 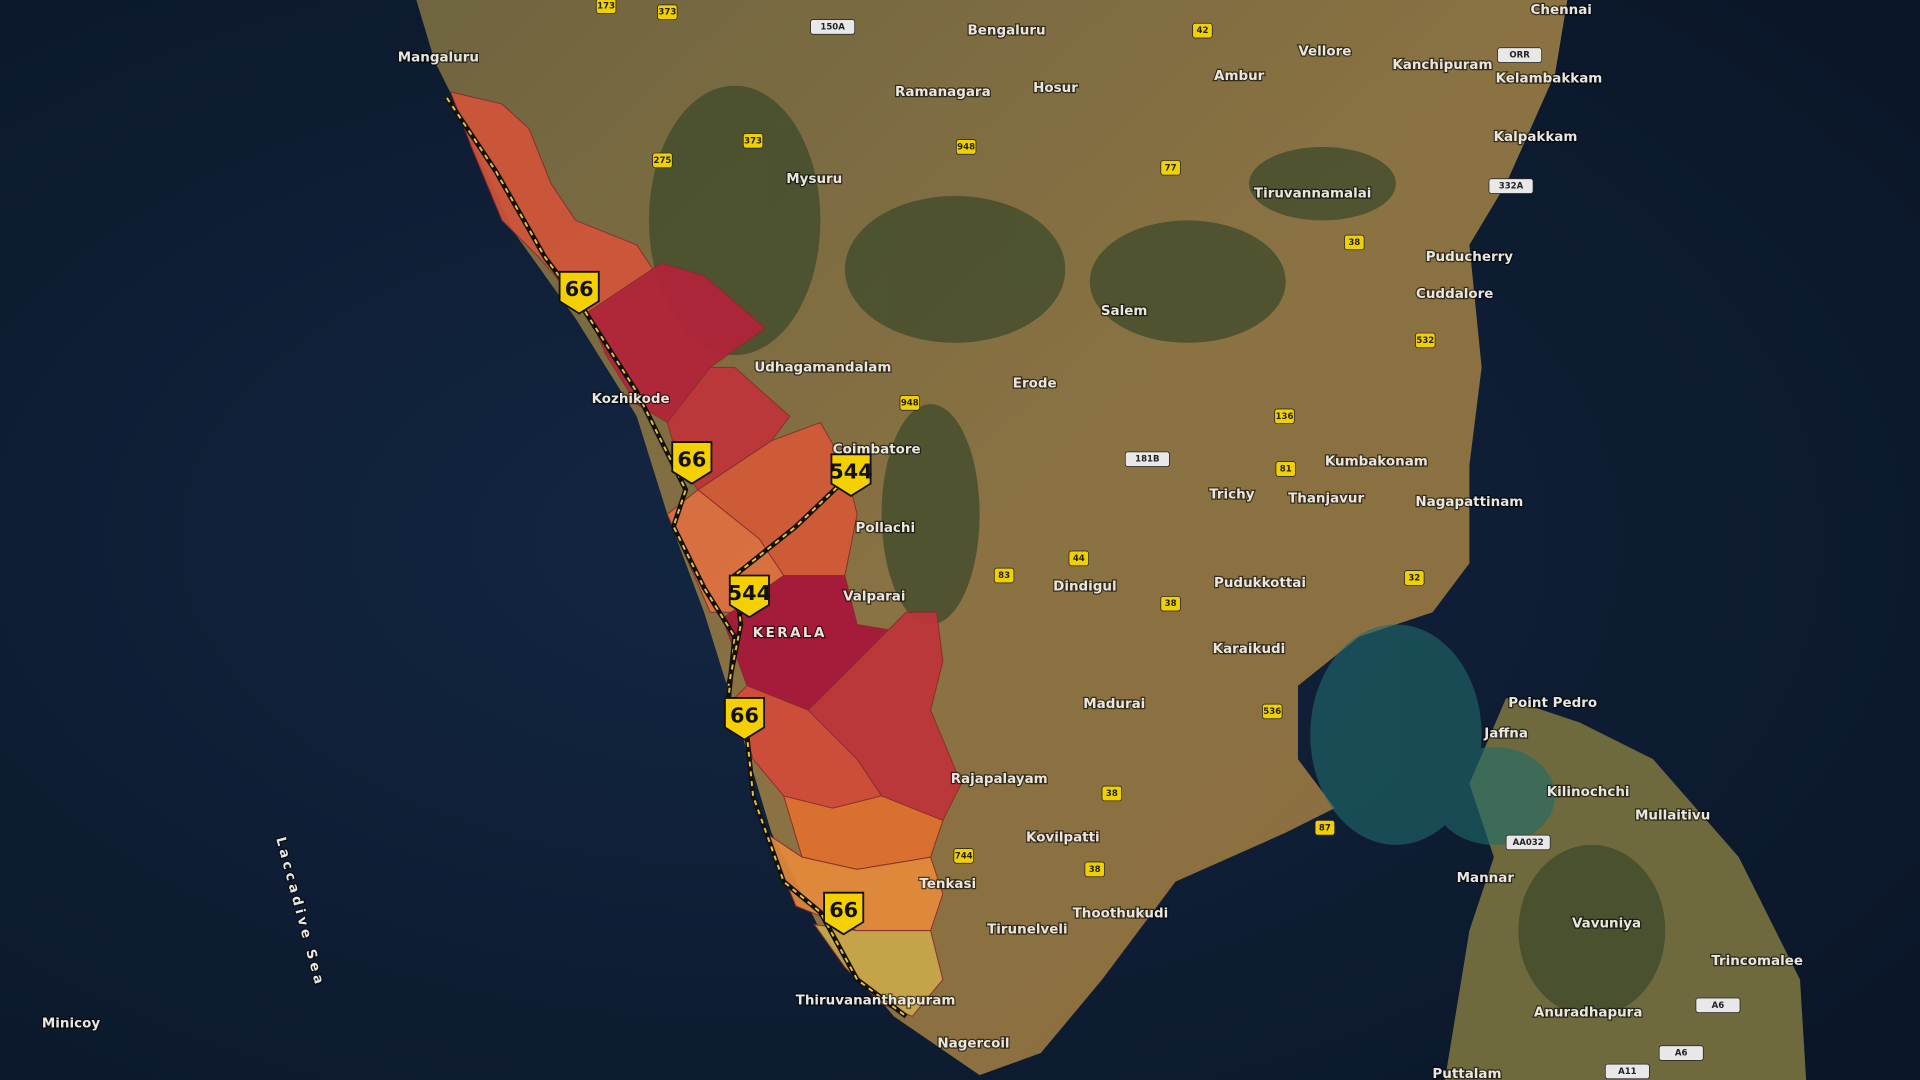 I want to click on minor-shield: 150A, so click(x=833, y=27).